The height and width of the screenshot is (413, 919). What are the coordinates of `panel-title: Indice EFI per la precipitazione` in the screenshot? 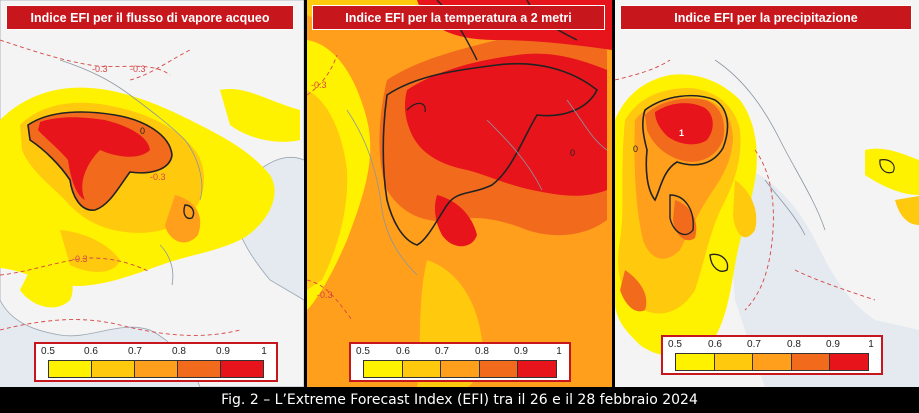 It's located at (766, 17).